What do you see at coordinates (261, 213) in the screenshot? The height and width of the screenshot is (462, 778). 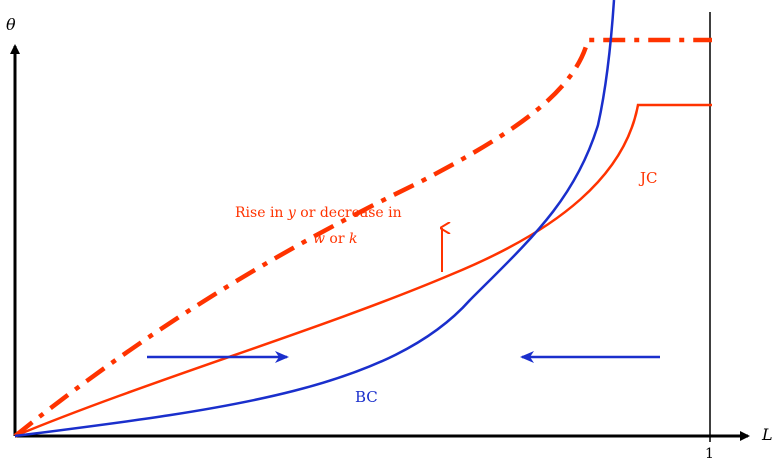 I see `annotation-prefix: Rise in` at bounding box center [261, 213].